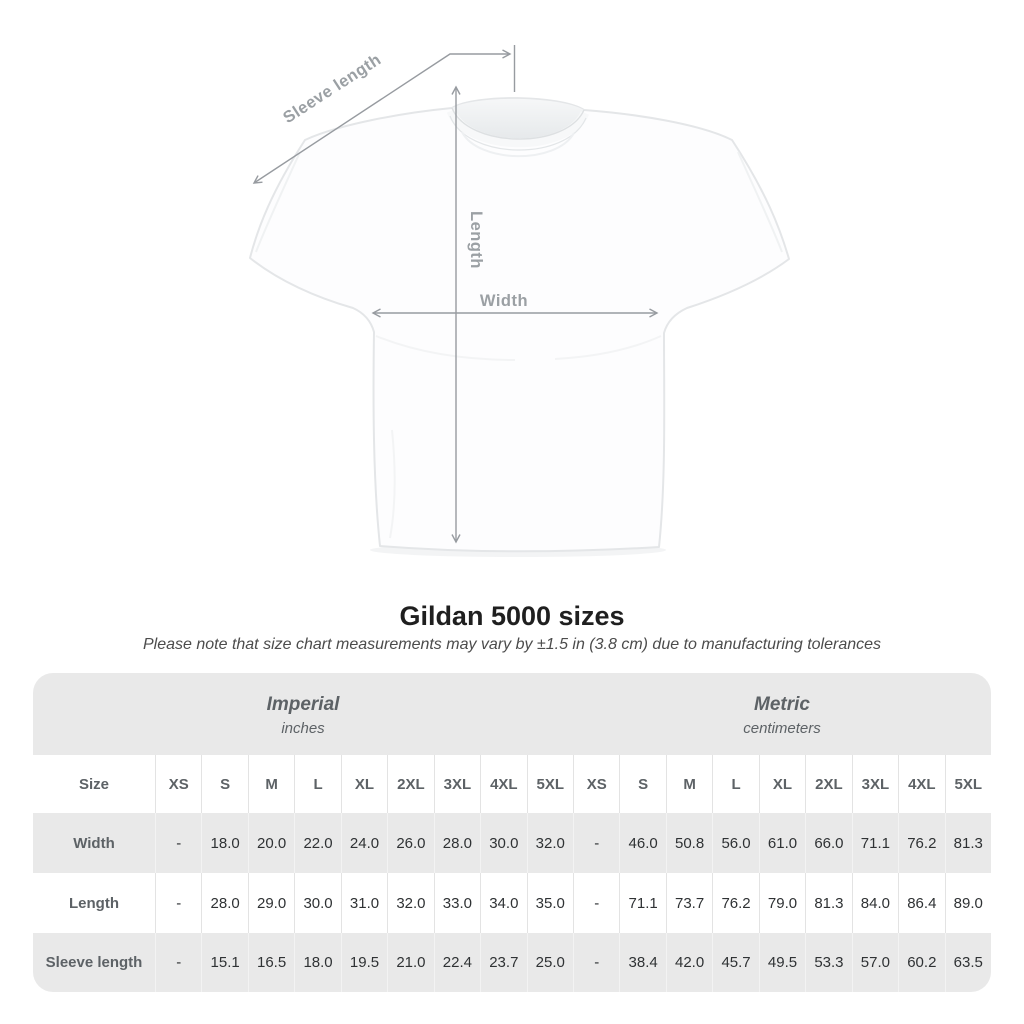 The image size is (1024, 1024). Describe the element at coordinates (967, 784) in the screenshot. I see `size-header-metric: 5XL` at that location.